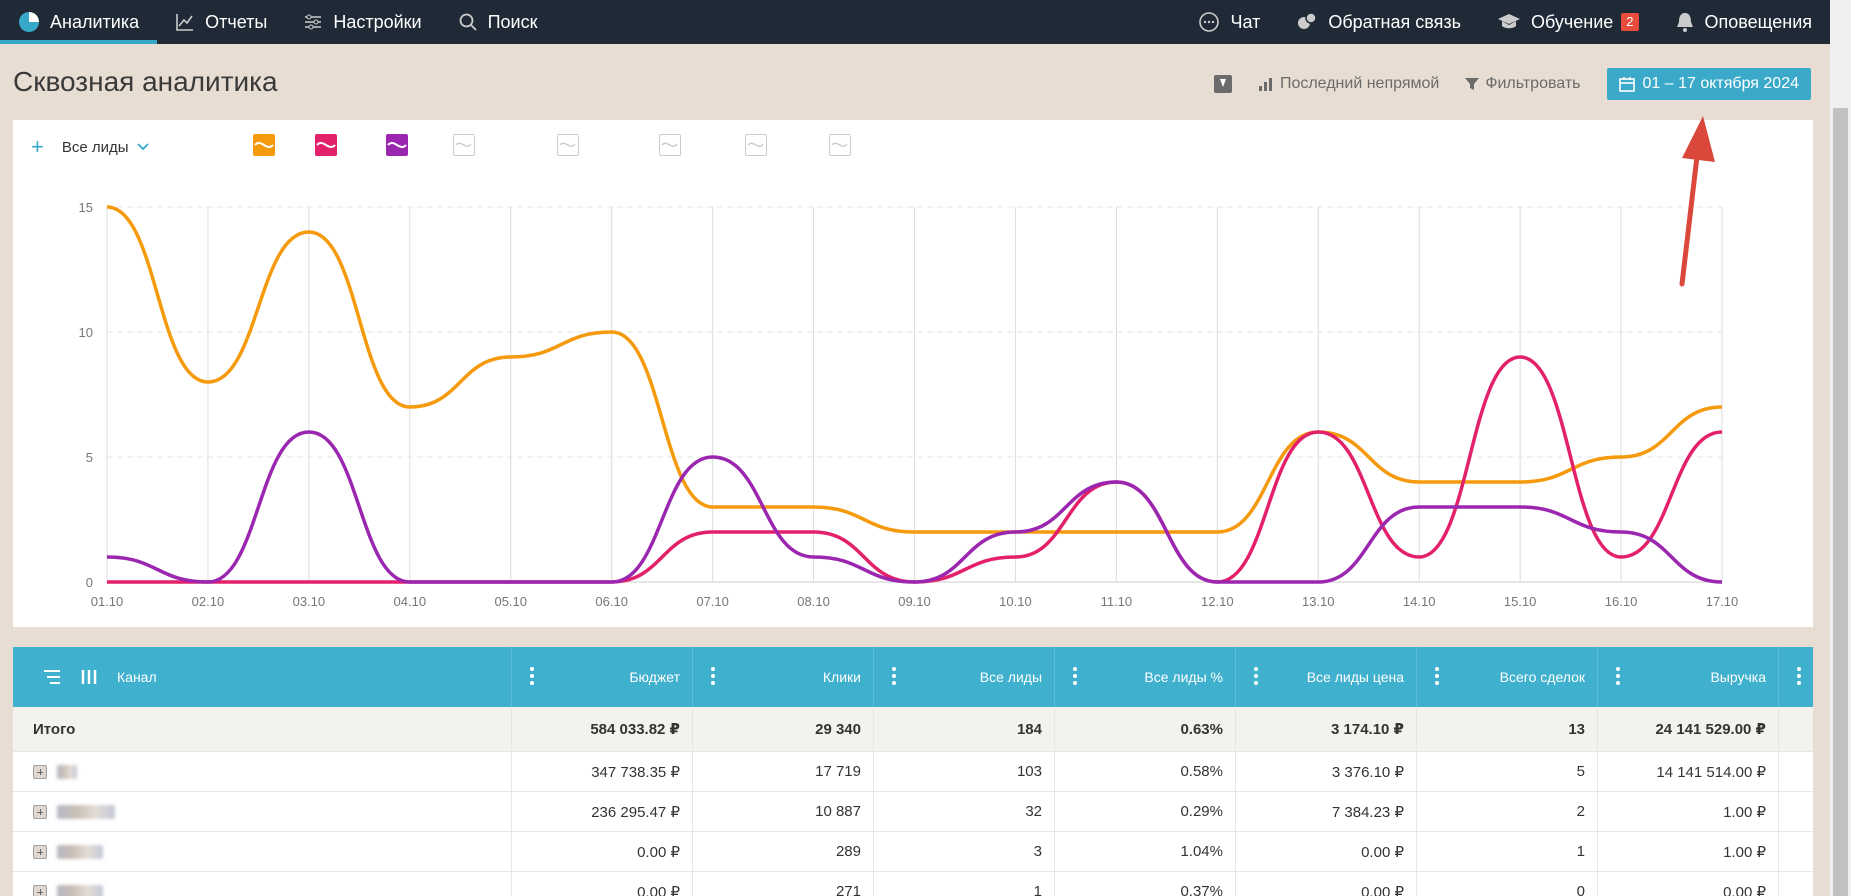  I want to click on x-tick-label: 09.10, so click(914, 601).